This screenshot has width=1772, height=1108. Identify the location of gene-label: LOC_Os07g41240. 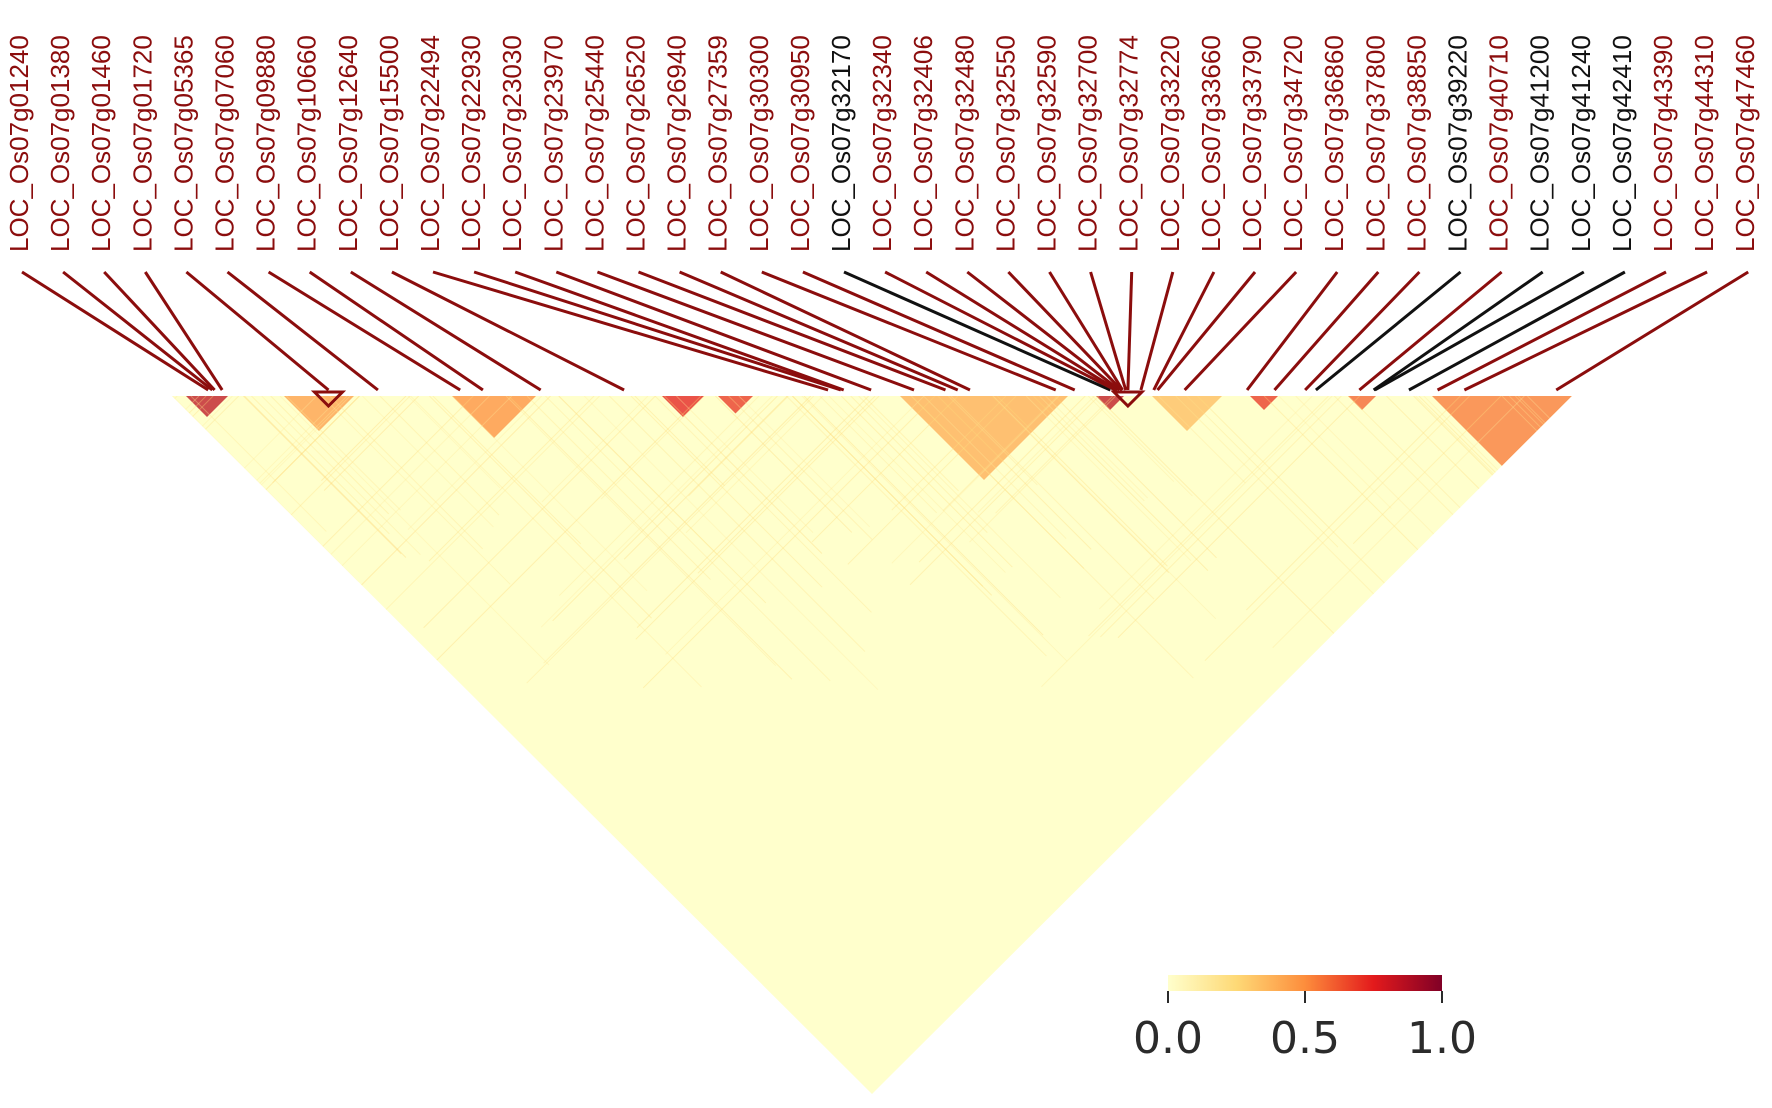
(1581, 143).